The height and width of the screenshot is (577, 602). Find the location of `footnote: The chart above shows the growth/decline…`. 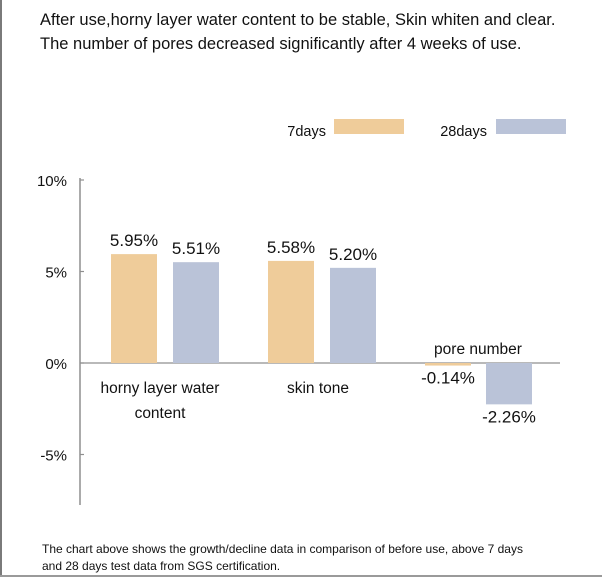

footnote: The chart above shows the growth/decline… is located at coordinates (319, 558).